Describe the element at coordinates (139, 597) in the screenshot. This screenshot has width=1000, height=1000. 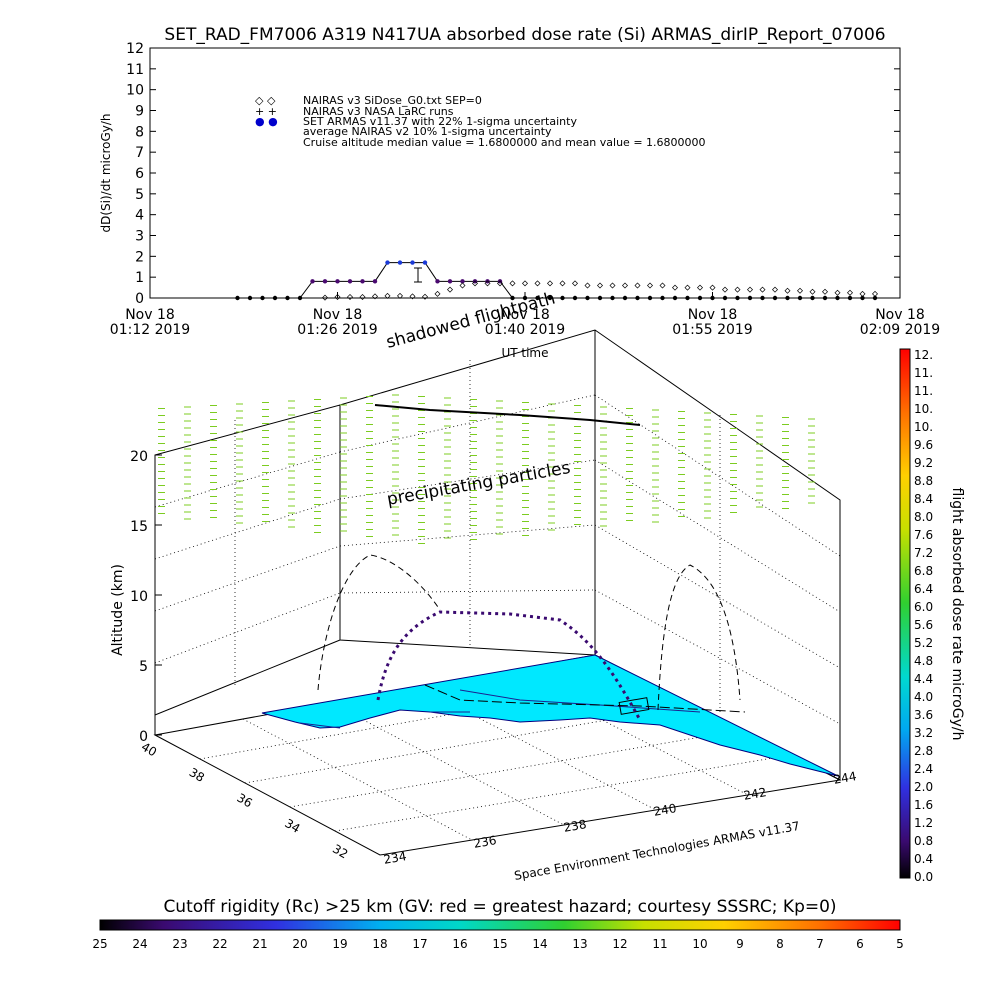
I see `ztick-label: 10` at that location.